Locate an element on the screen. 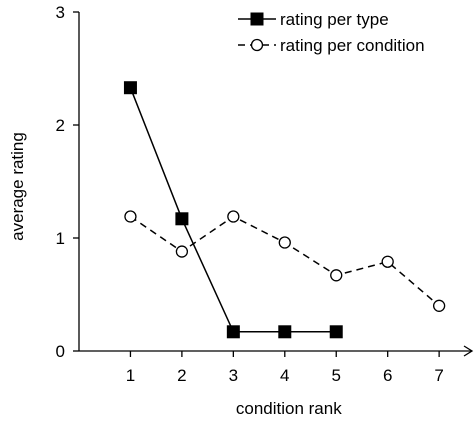 The width and height of the screenshot is (476, 421). legend-item: rating per condition is located at coordinates (331, 45).